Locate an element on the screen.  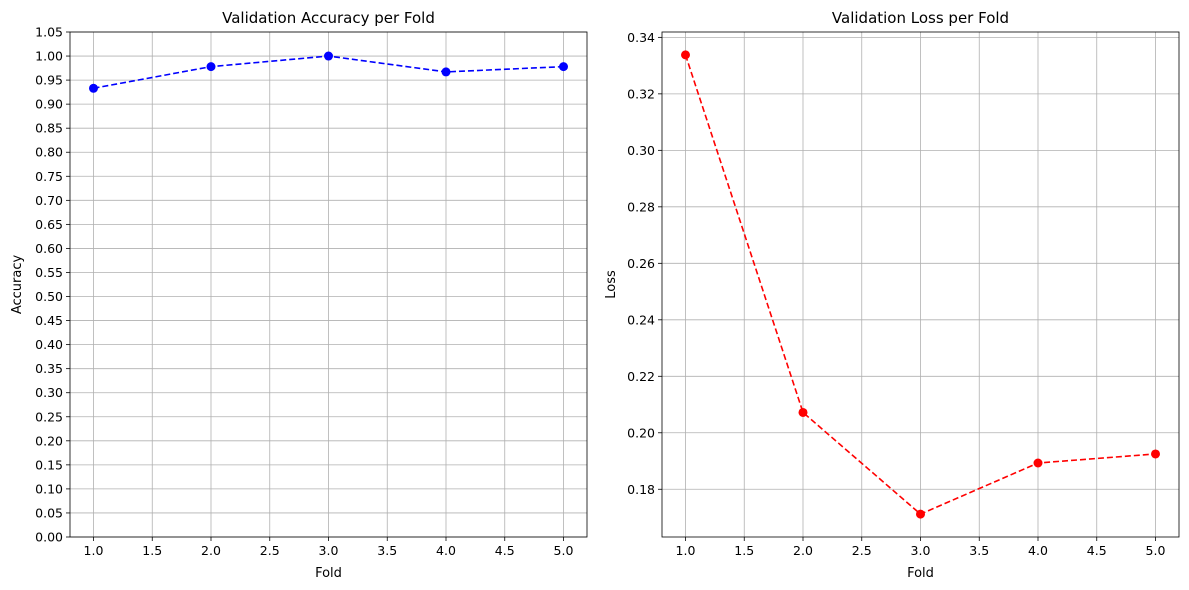
loss-x-tick-label: 3.0 is located at coordinates (921, 550).